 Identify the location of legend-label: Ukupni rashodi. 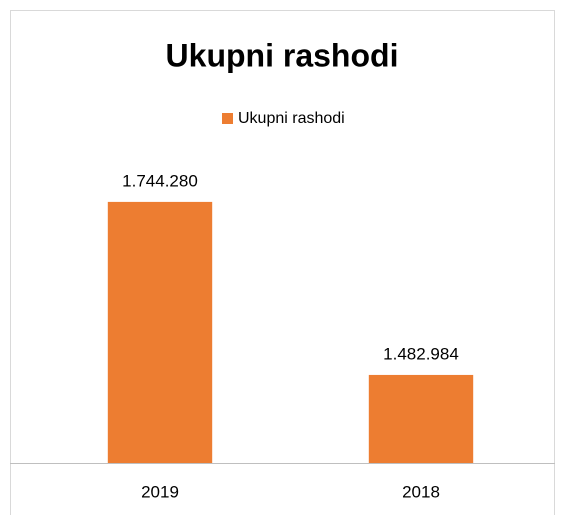
(291, 118).